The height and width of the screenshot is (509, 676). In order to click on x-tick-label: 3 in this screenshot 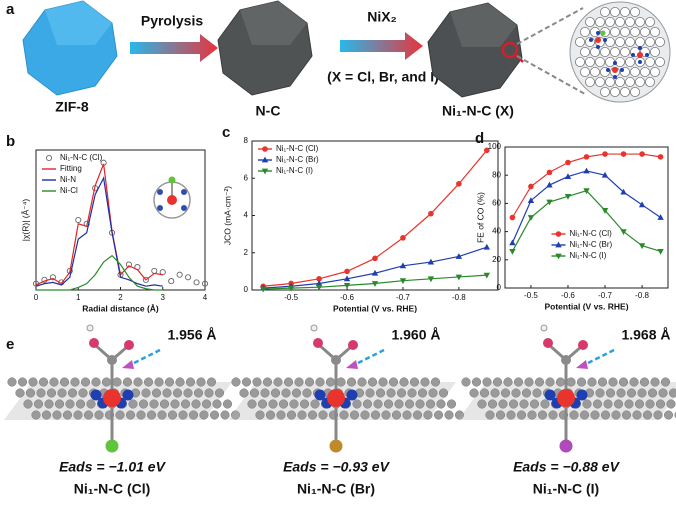, I will do `click(163, 297)`.